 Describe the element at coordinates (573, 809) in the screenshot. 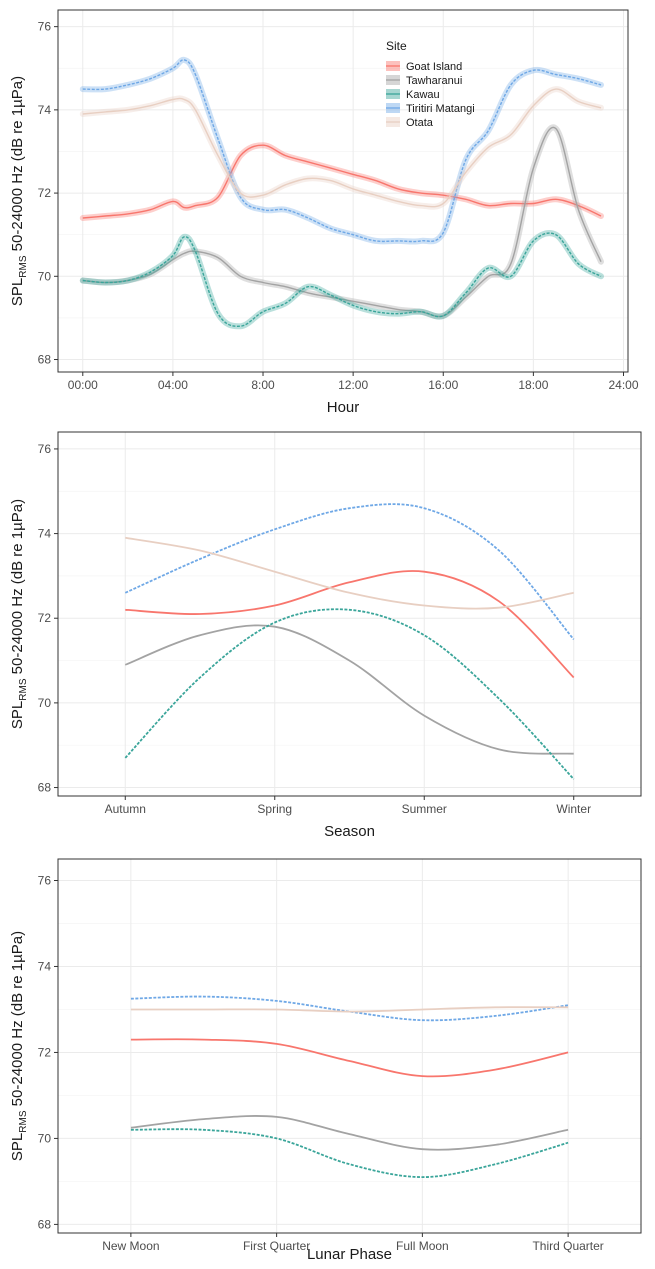

I see `x-tick-label: Winter` at that location.